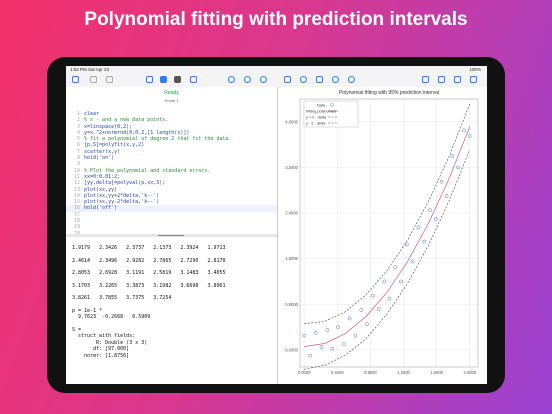  I want to click on x-tick-label: 0.4000, so click(337, 372).